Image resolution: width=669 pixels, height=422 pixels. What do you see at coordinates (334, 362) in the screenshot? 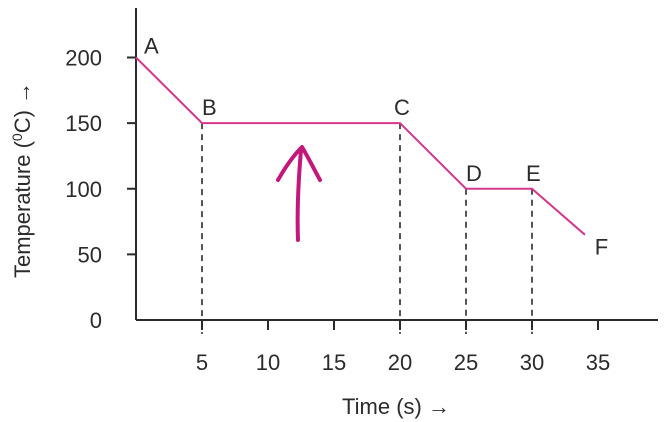
I see `x-tick-label: 15` at bounding box center [334, 362].